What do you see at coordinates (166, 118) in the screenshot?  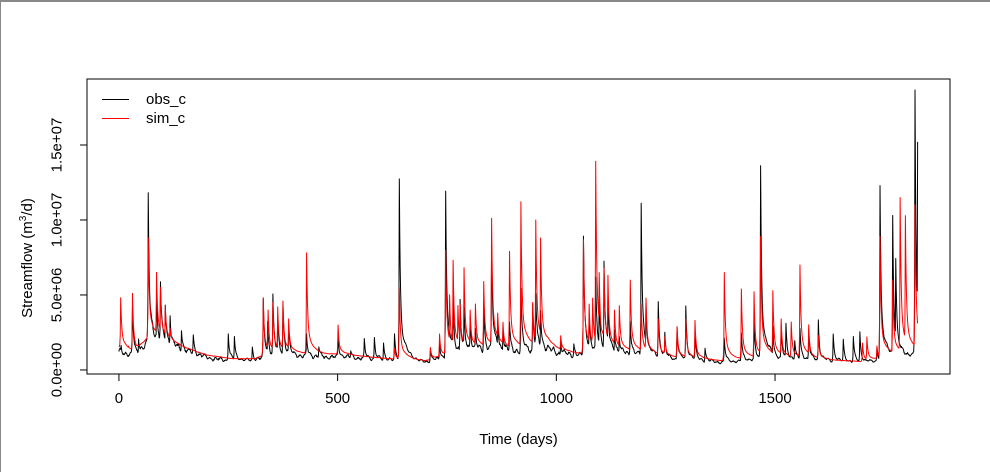 I see `legend-label: sim_c` at bounding box center [166, 118].